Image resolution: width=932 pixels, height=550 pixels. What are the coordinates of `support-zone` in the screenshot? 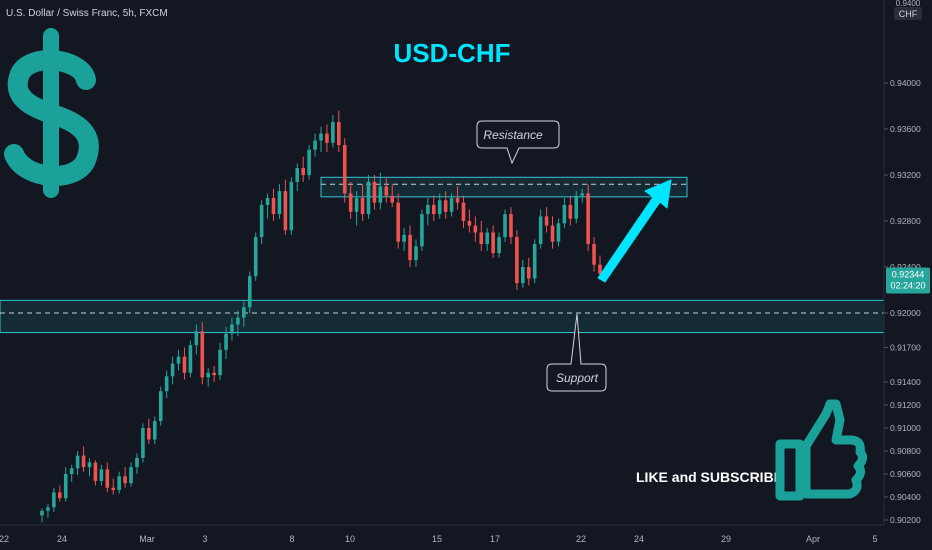 It's located at (442, 316).